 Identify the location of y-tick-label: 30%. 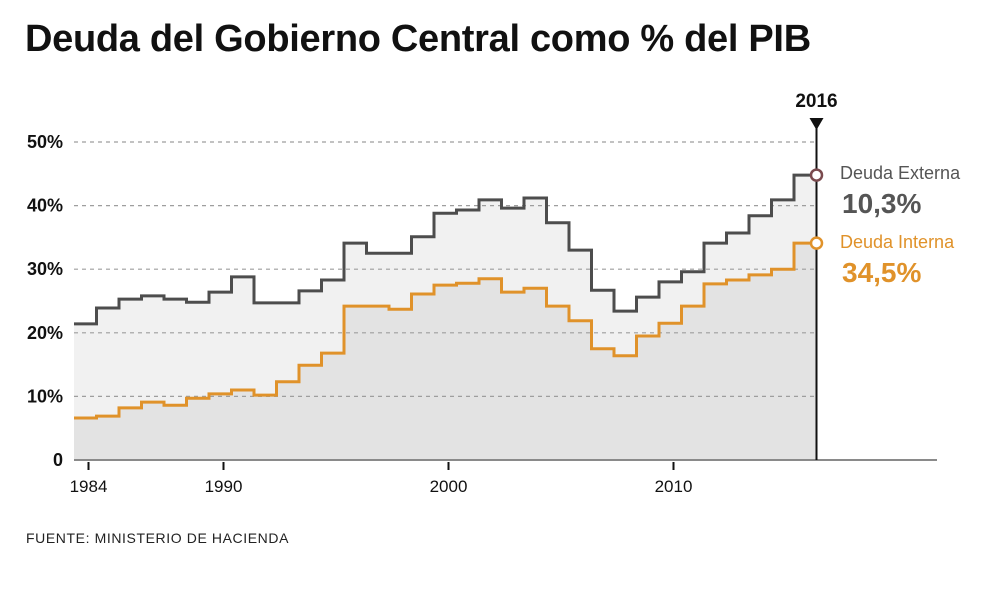
(45, 269).